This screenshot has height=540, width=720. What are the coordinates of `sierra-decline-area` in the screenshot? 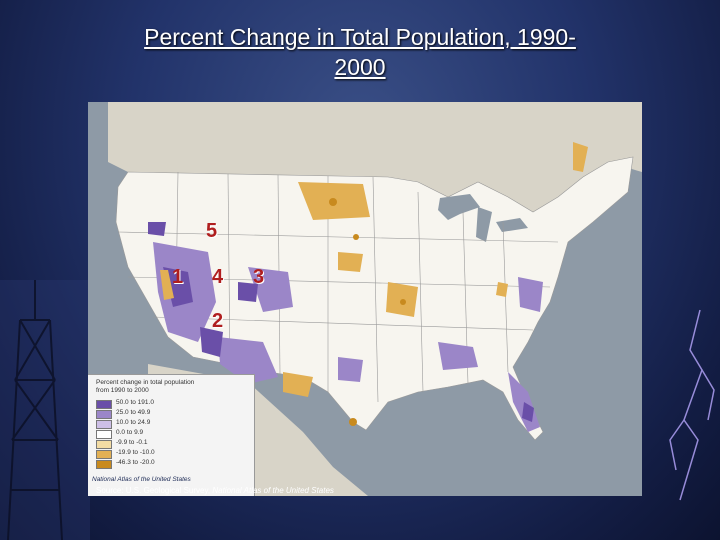 It's located at (167, 285).